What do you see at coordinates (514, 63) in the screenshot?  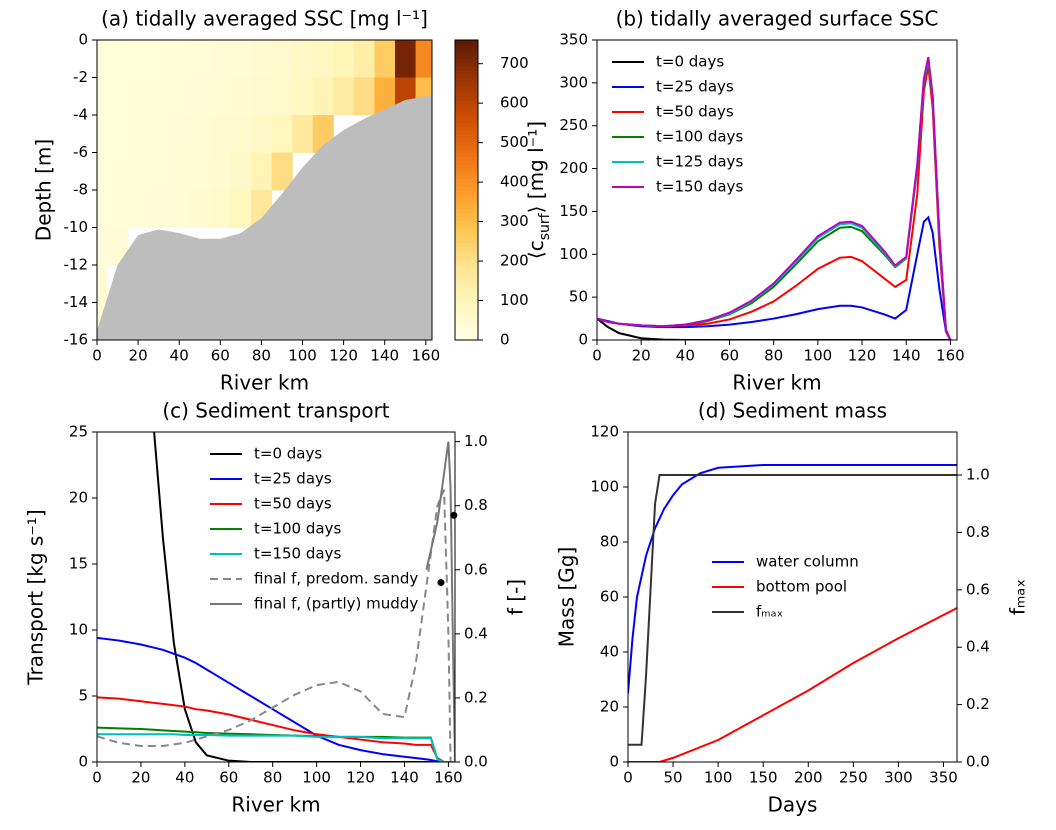 I see `colorbar-tick-label: 700` at bounding box center [514, 63].